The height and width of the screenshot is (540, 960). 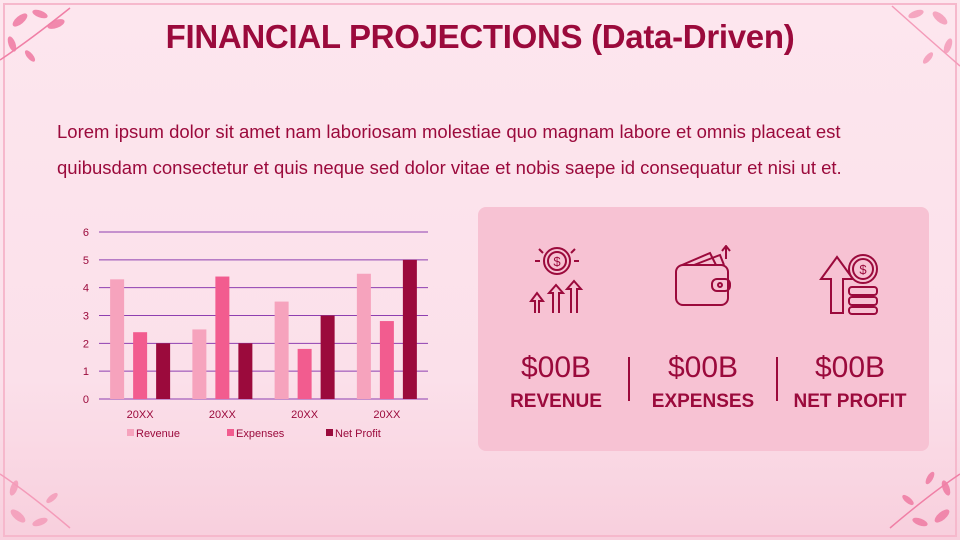 I want to click on legend-label: Expenses, so click(x=260, y=434).